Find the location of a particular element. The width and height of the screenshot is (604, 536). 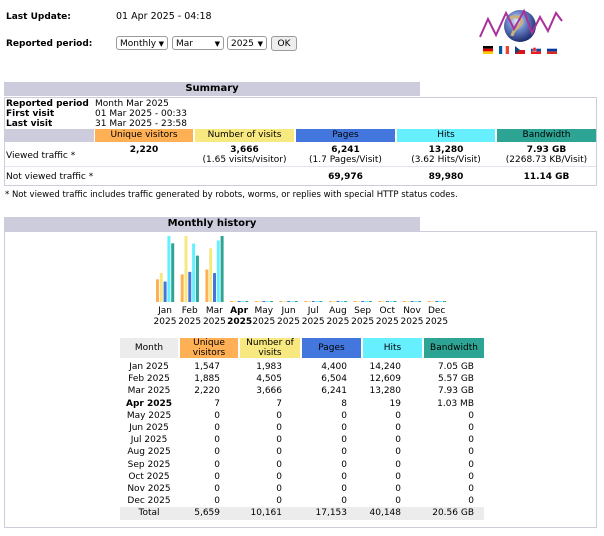

summary-reported-period-label: Reported period is located at coordinates (47, 104).